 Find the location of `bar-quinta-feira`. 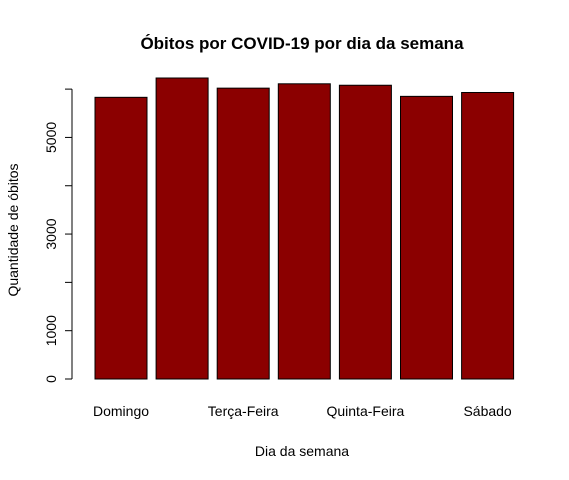

bar-quinta-feira is located at coordinates (365, 232).